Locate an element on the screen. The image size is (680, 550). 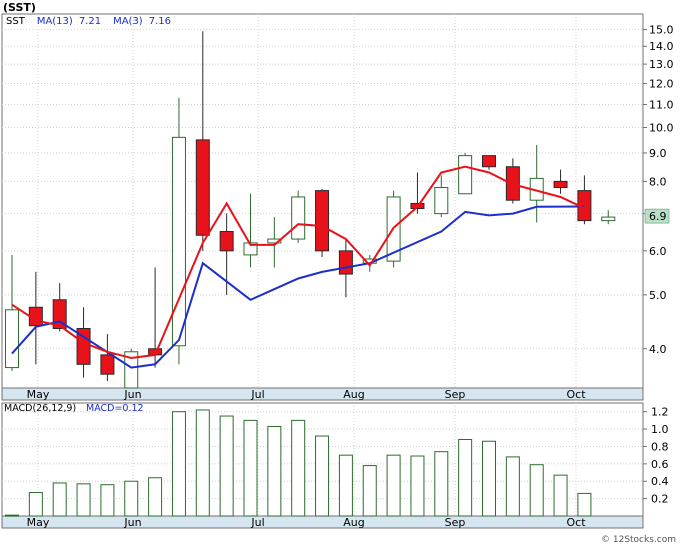
price-legend: SST MA(13) 7.21 MA(3) 7.16 is located at coordinates (88, 21).